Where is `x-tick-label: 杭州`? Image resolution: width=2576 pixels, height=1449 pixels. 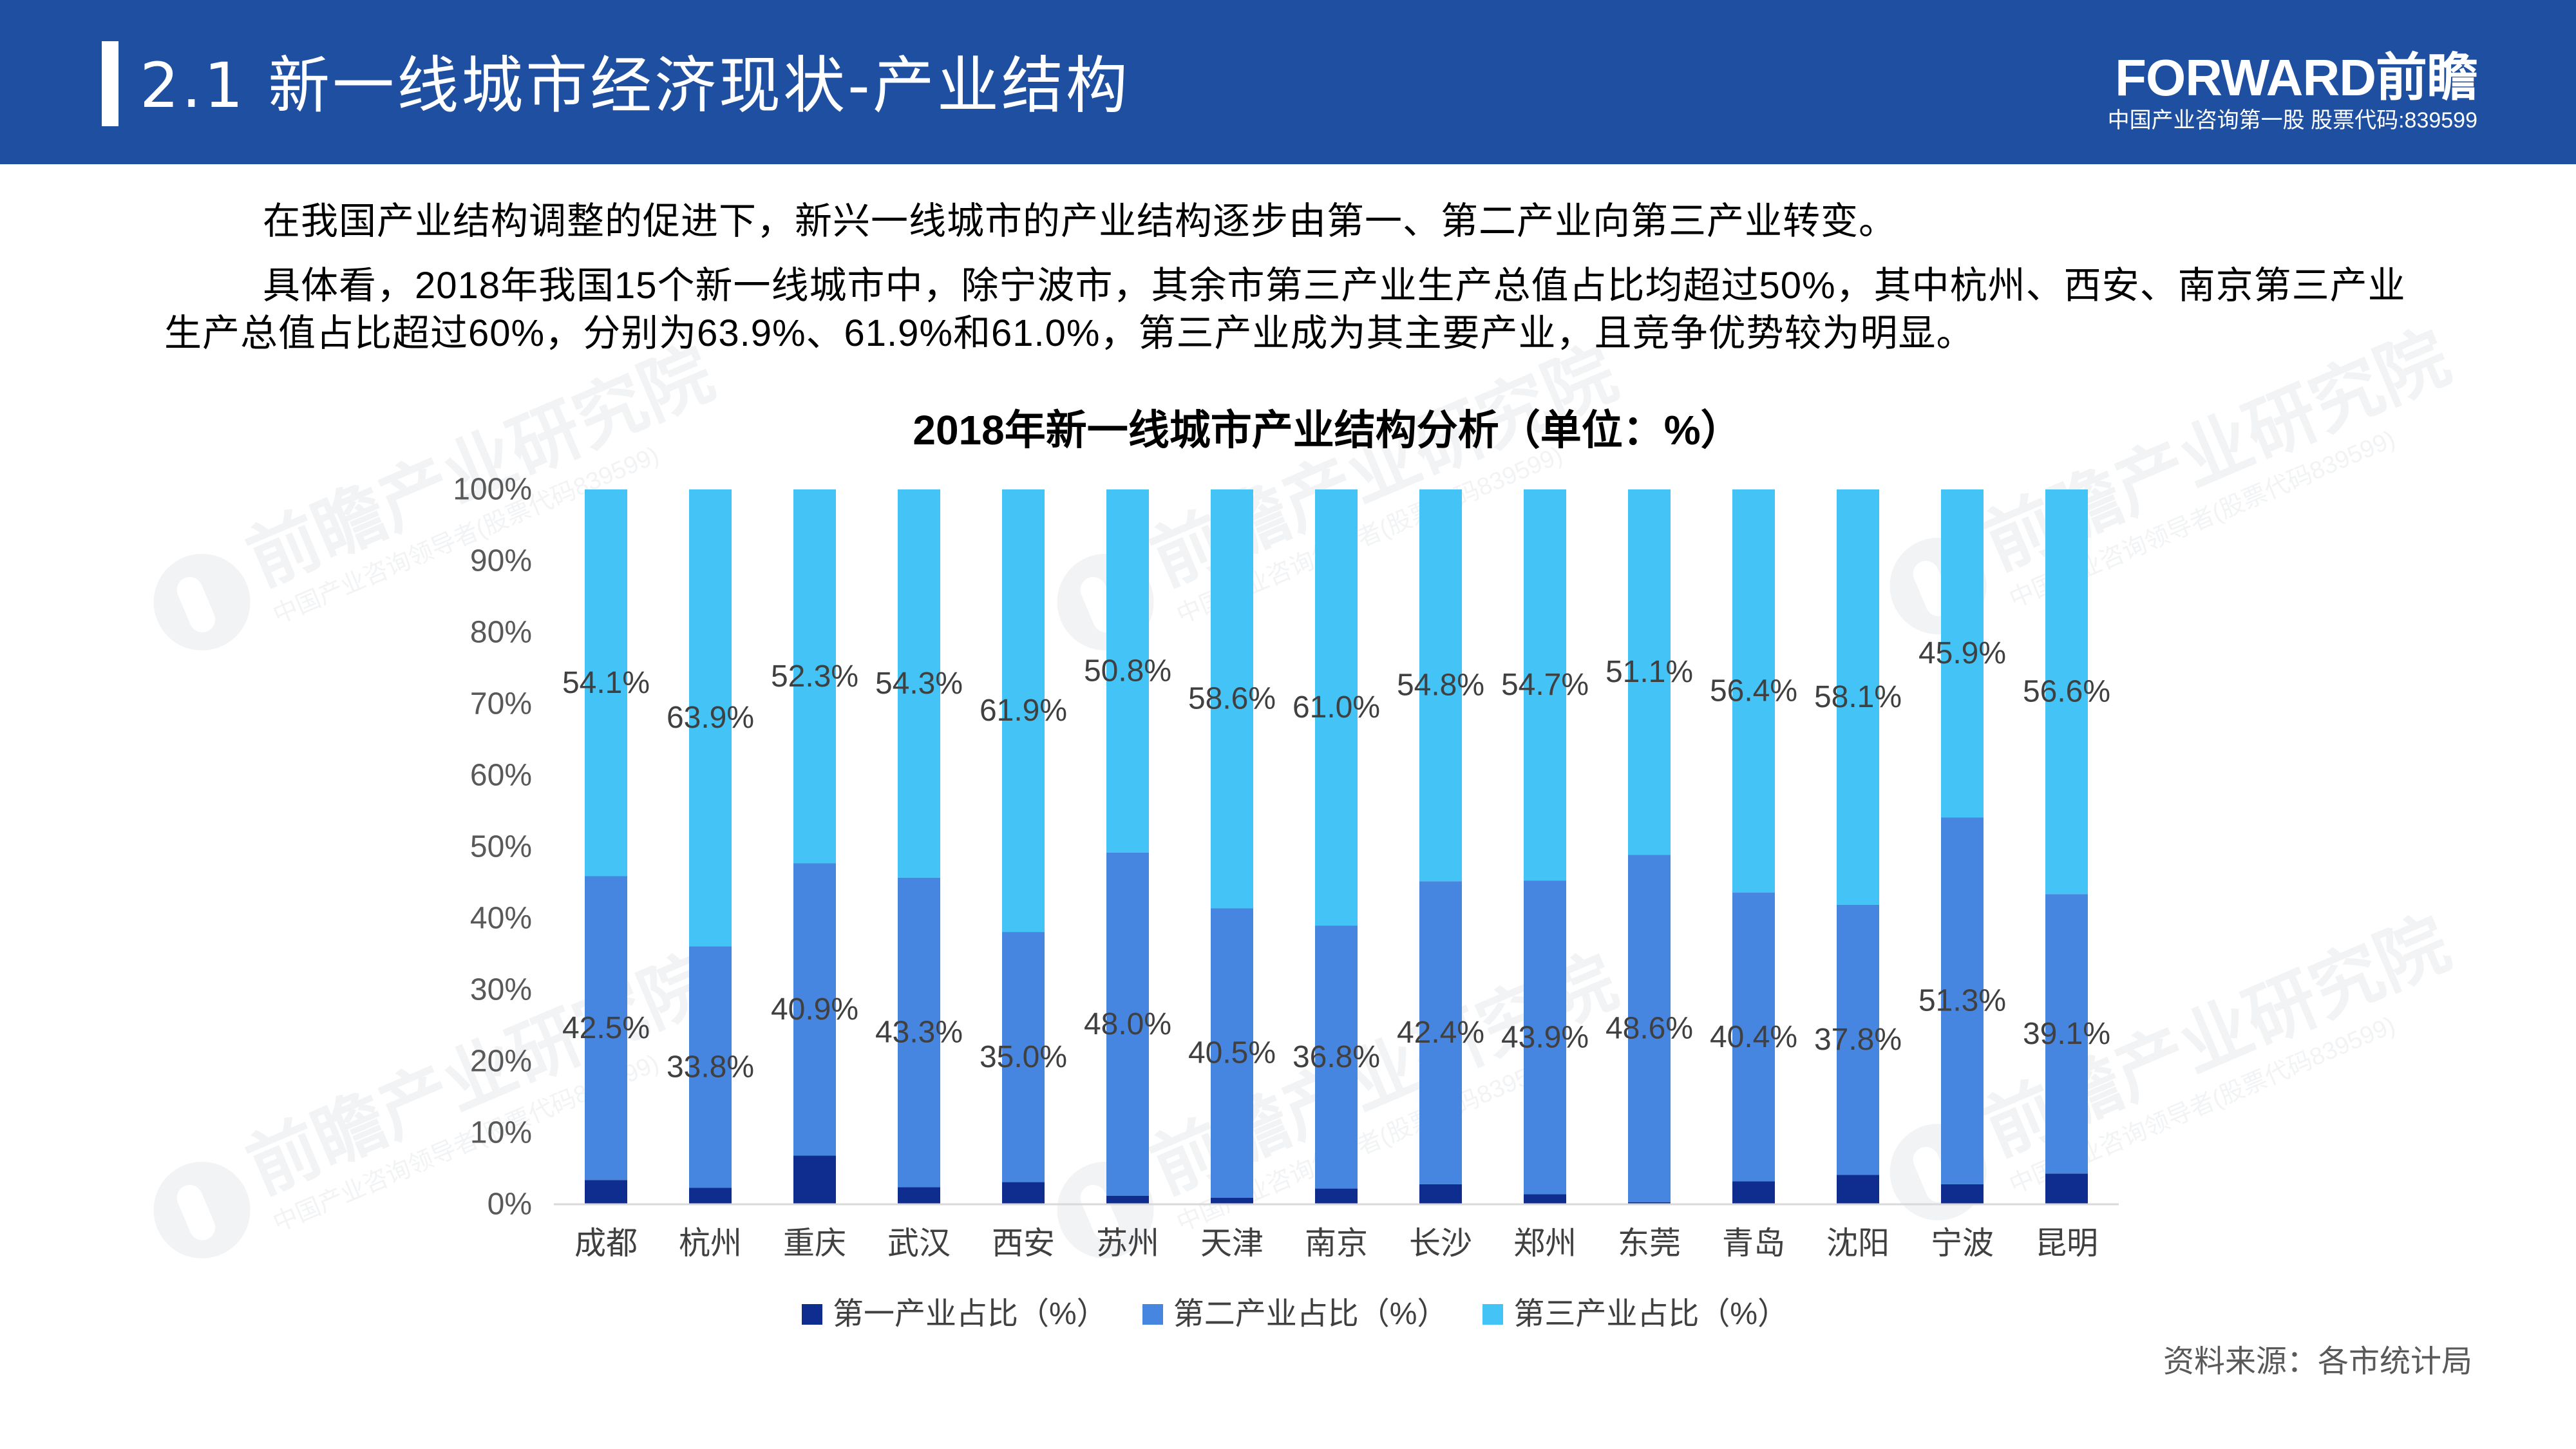
x-tick-label: 杭州 is located at coordinates (711, 1243).